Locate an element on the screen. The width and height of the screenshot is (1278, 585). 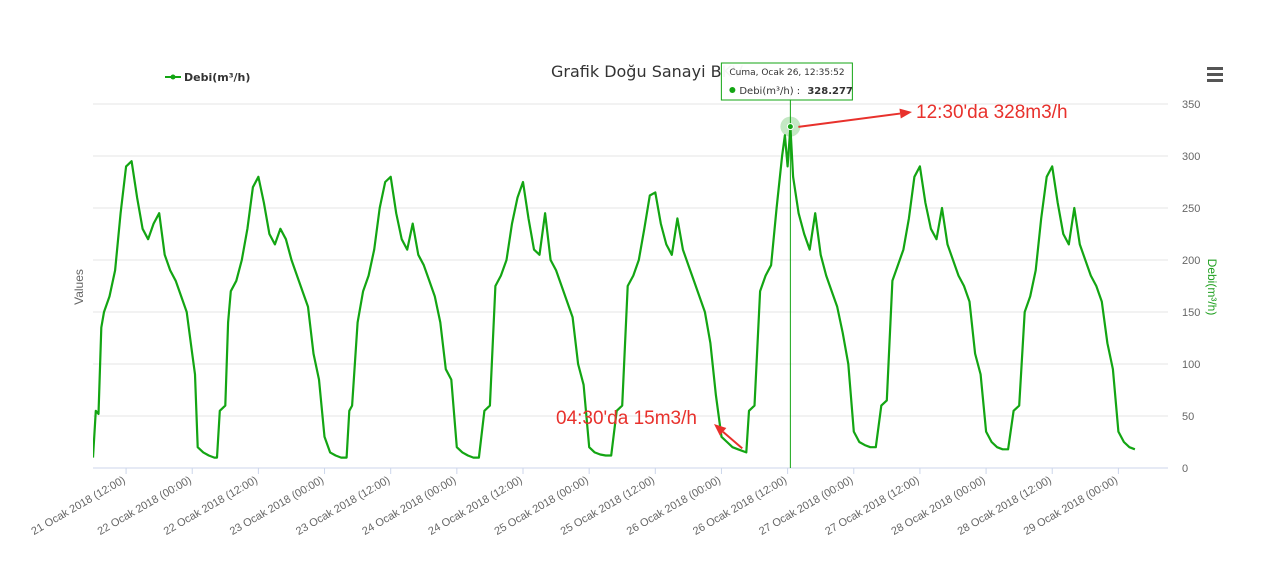
y-tick-label: 0 is located at coordinates (1185, 469).